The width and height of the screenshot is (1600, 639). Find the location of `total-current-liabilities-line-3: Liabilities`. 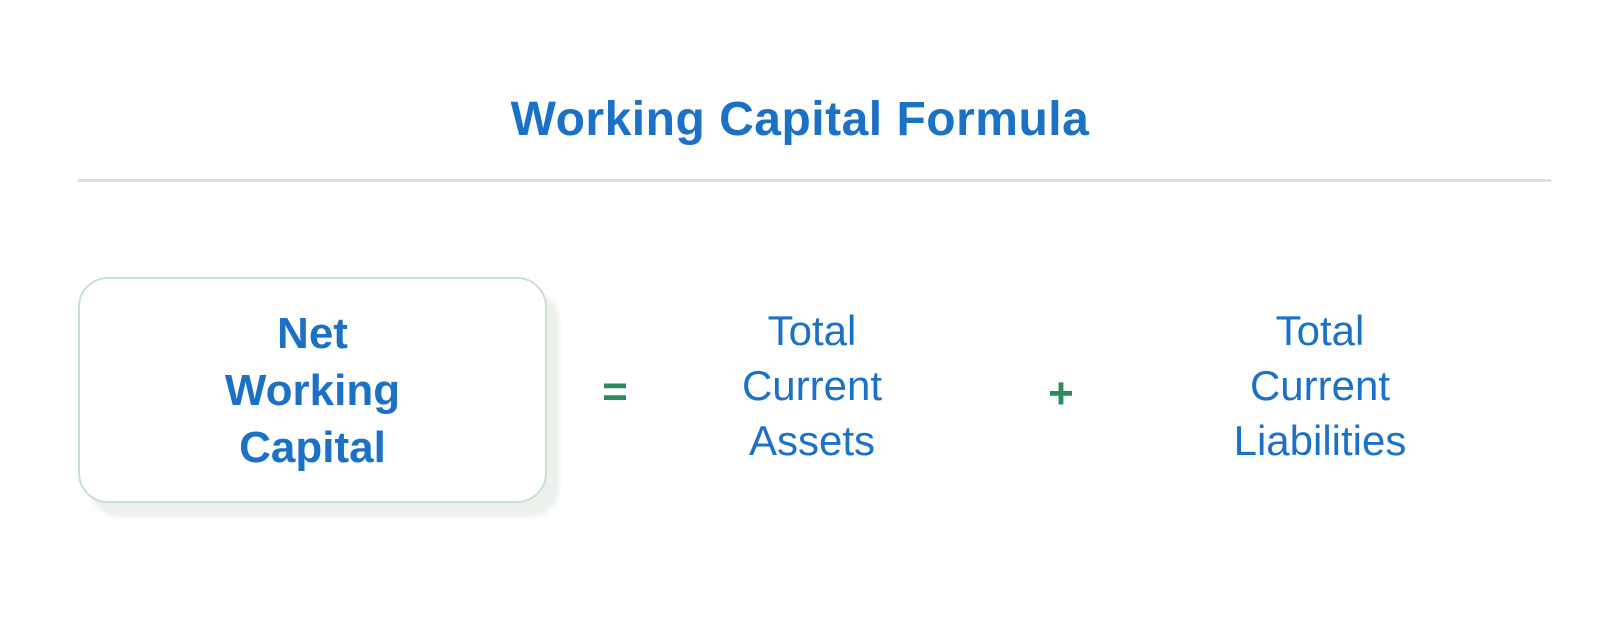

total-current-liabilities-line-3: Liabilities is located at coordinates (1320, 440).